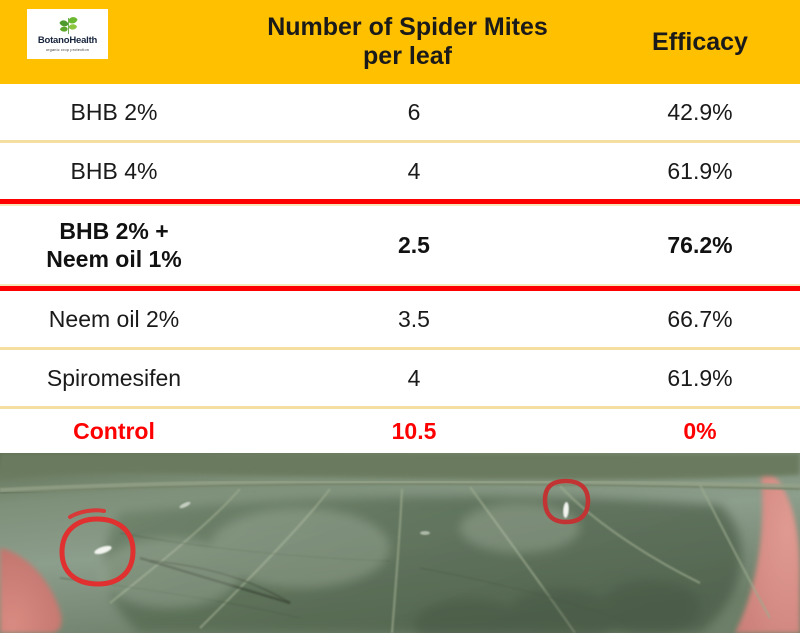  Describe the element at coordinates (114, 245) in the screenshot. I see `cell-treatment: BHB 2% + Neem oil 1%` at that location.